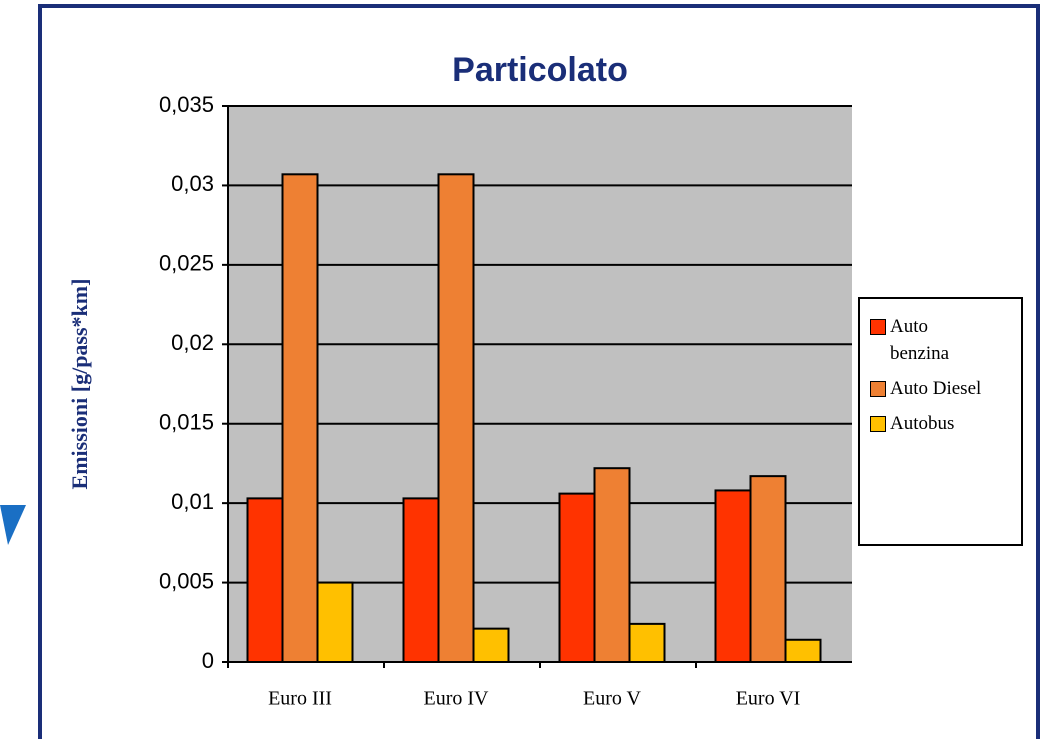  What do you see at coordinates (13, 525) in the screenshot?
I see `decoration` at bounding box center [13, 525].